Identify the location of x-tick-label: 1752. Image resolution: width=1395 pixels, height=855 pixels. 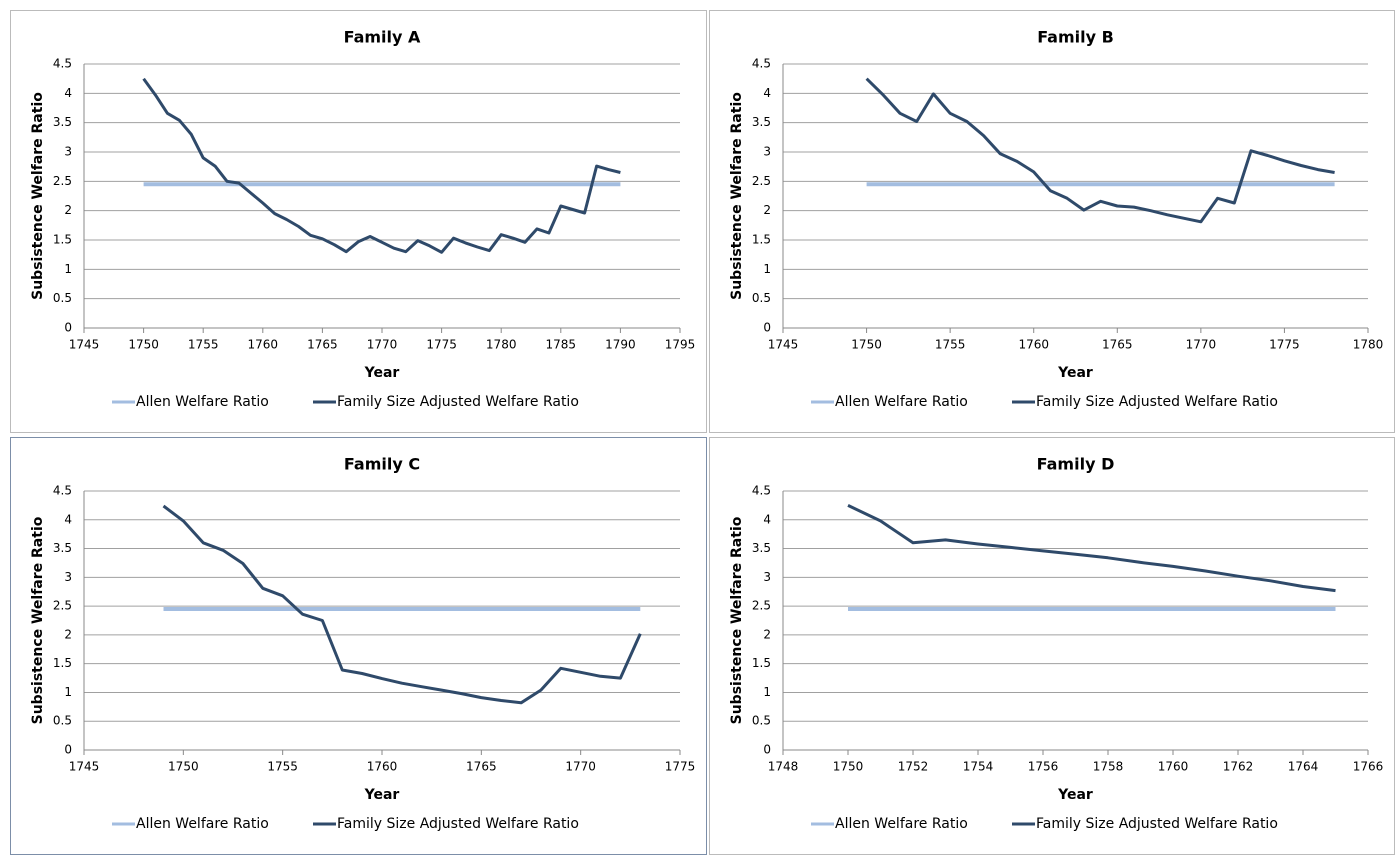
(913, 767).